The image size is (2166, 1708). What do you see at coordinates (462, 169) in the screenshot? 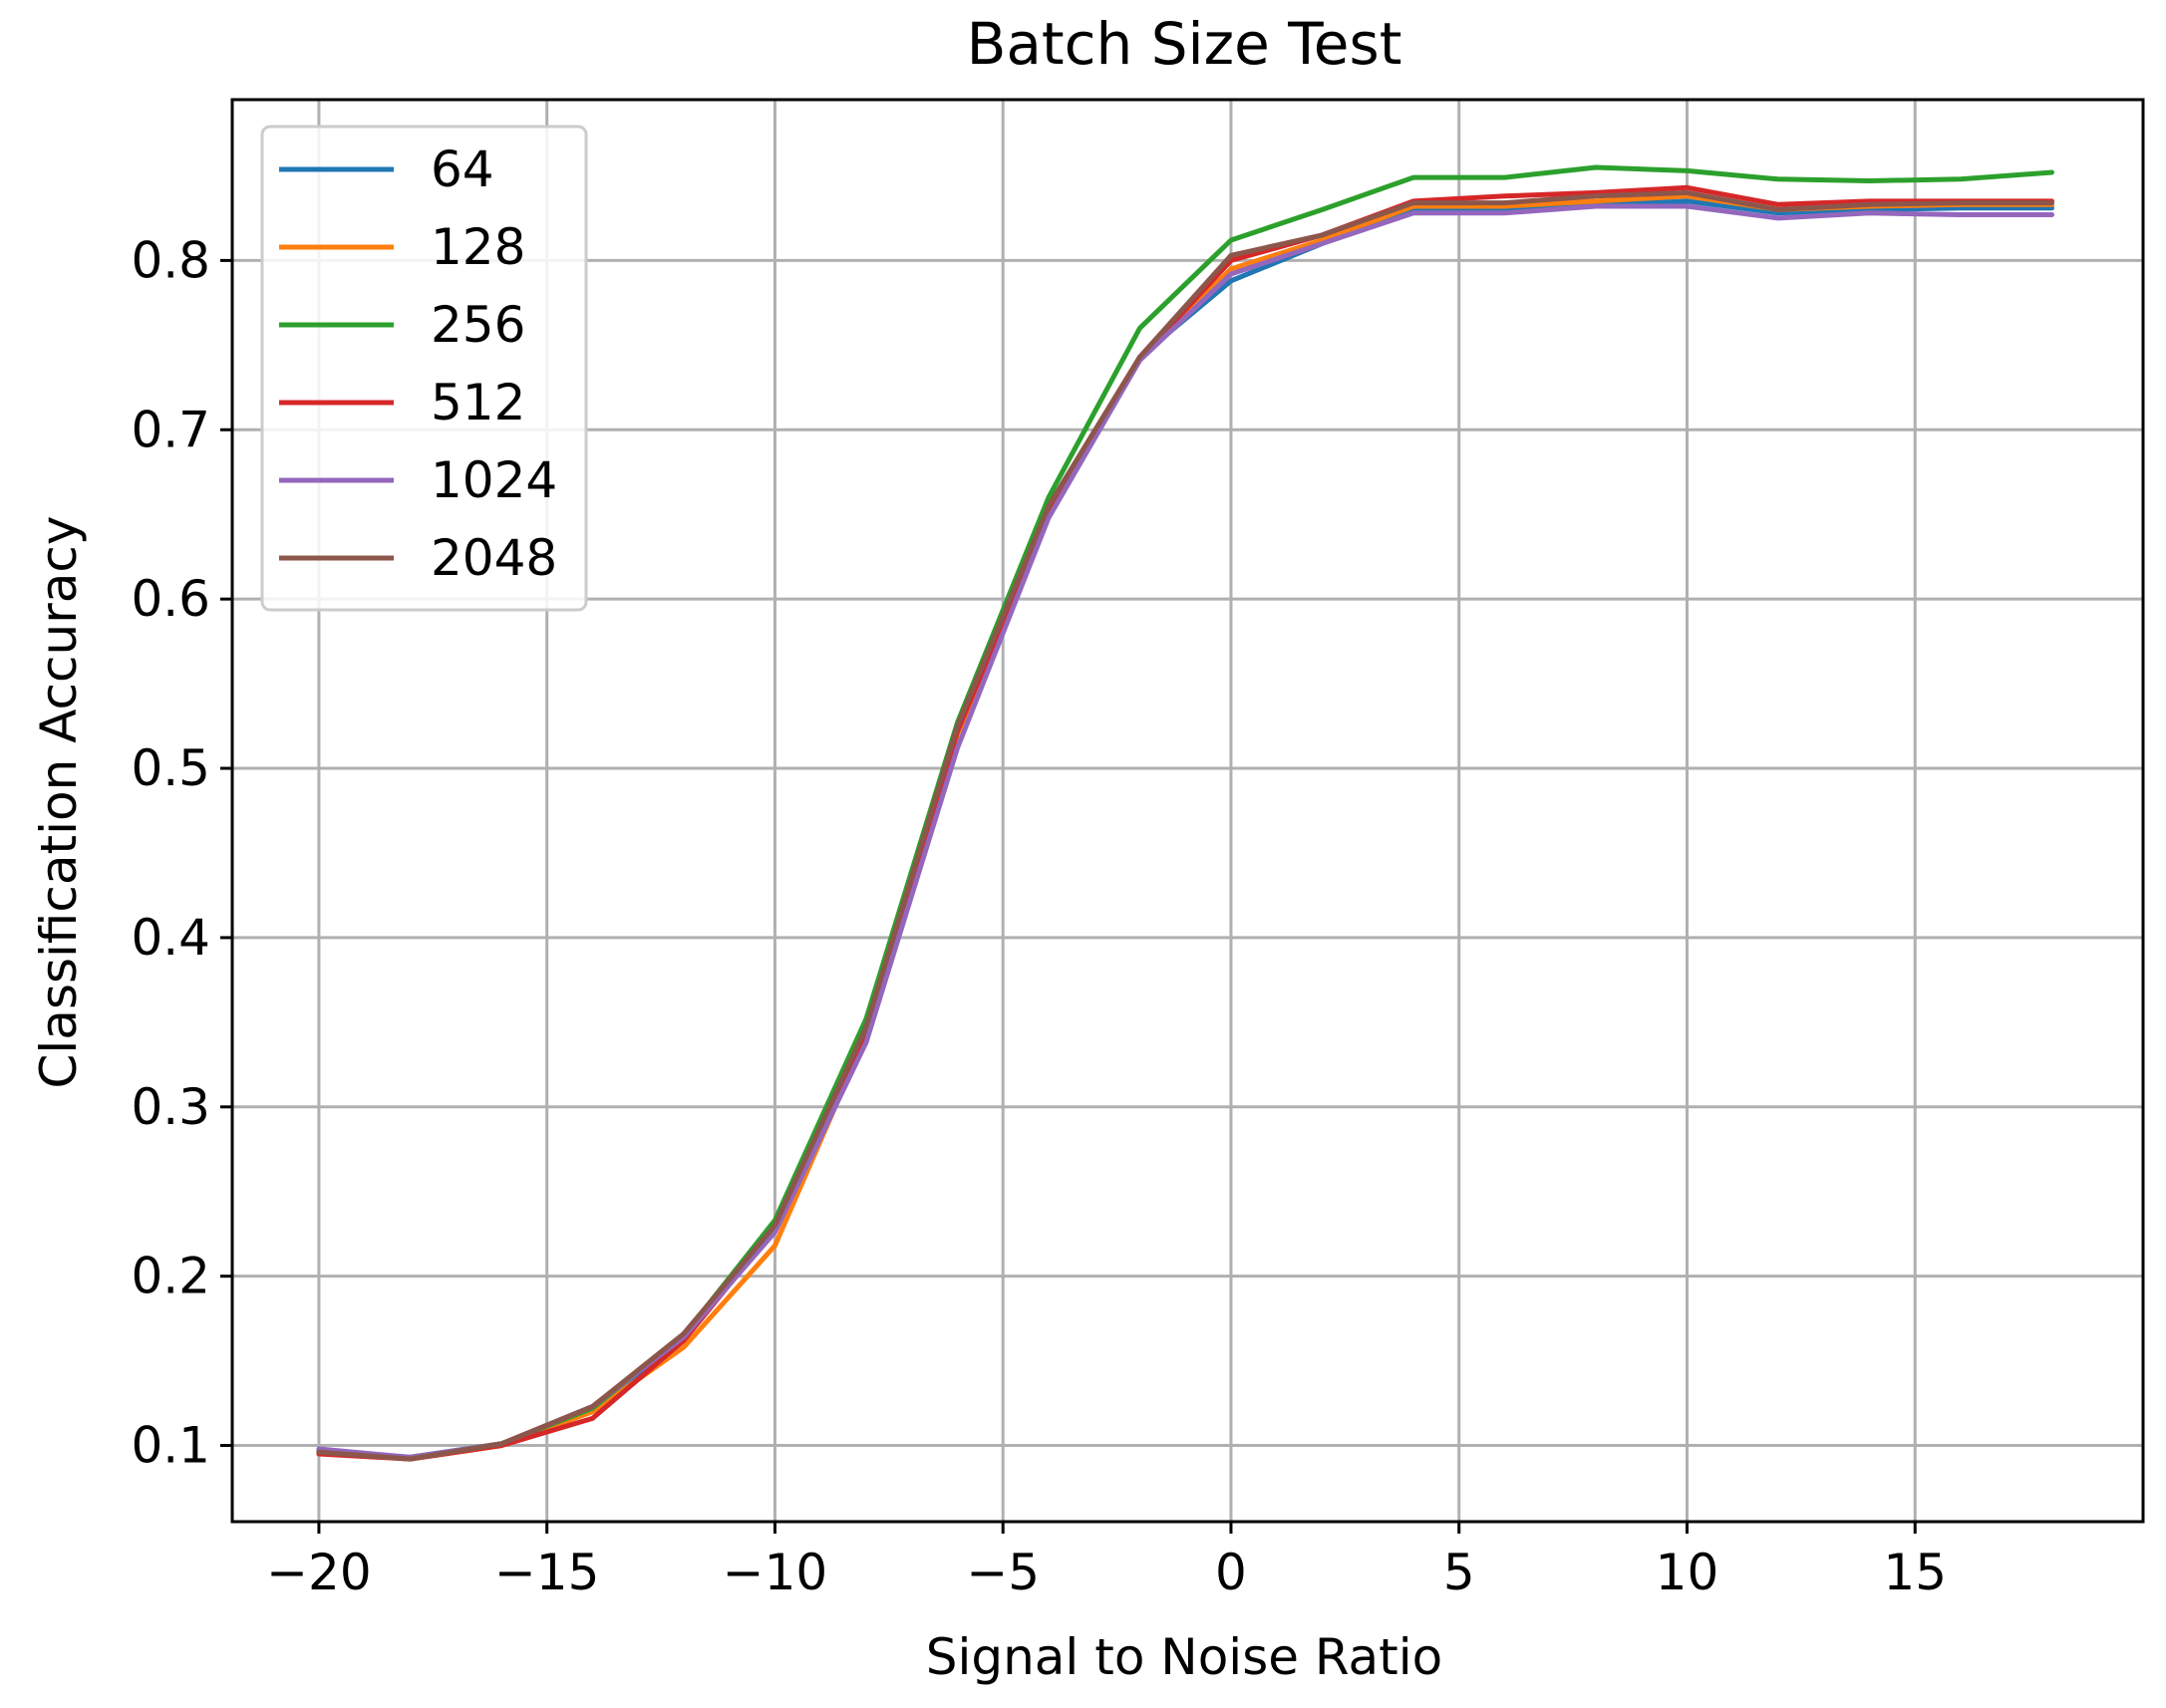
I see `legend-label-64: 64` at bounding box center [462, 169].